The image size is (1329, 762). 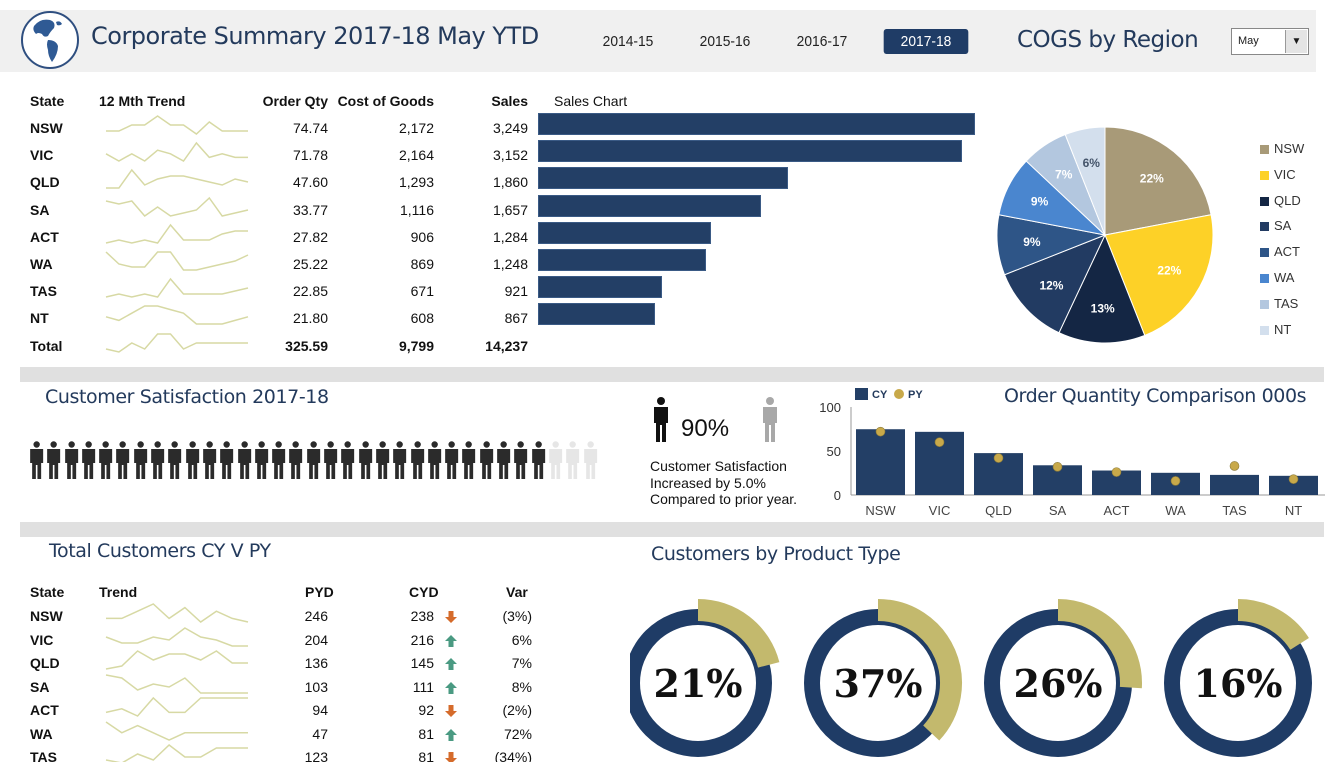 I want to click on row-sales: 921, so click(x=516, y=291).